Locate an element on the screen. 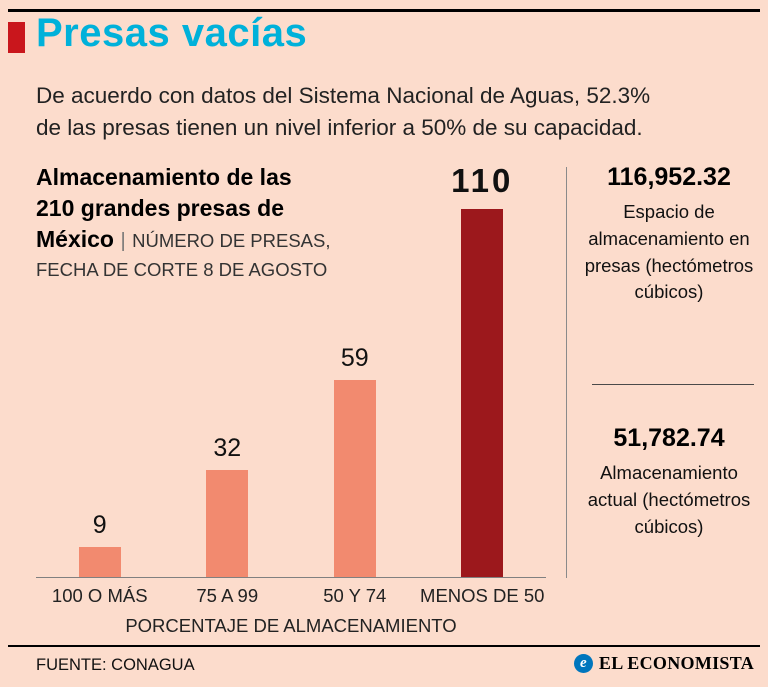  el-economista-wordmark: EL ECONOMISTA is located at coordinates (676, 663).